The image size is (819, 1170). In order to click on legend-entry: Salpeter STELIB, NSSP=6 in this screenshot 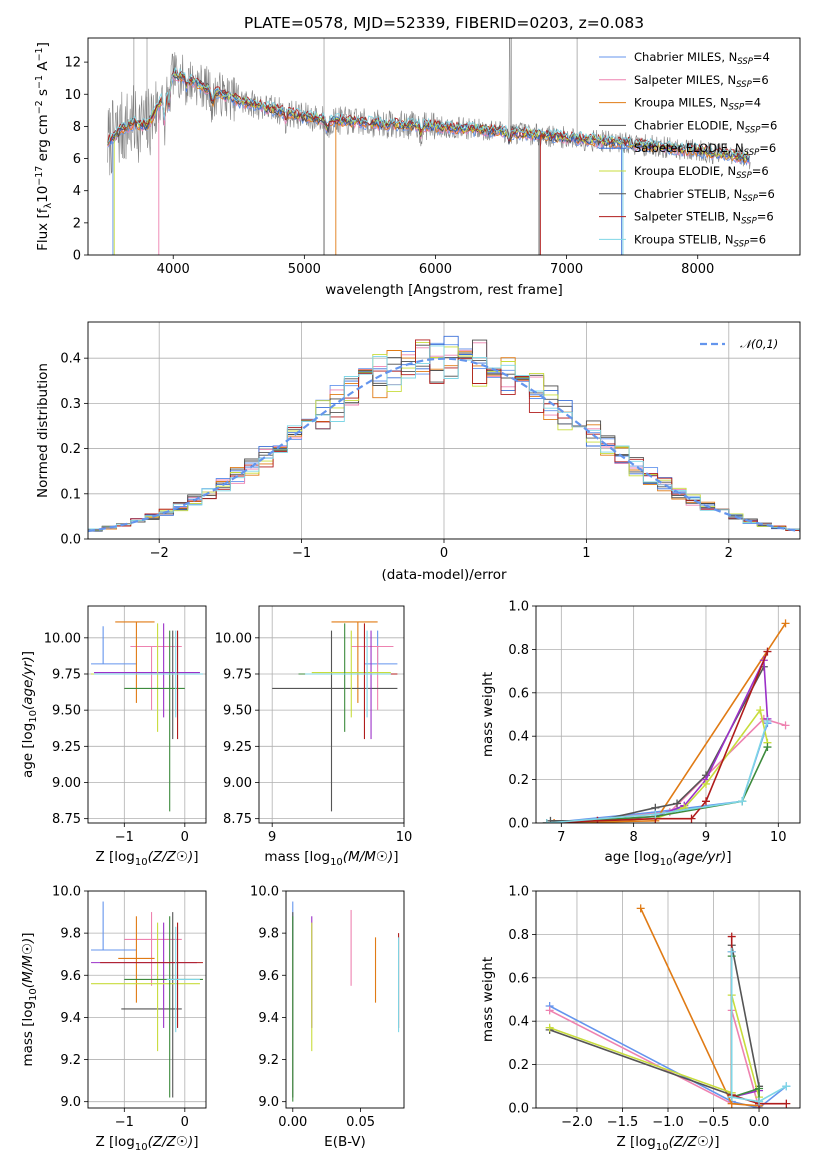, I will do `click(704, 218)`.